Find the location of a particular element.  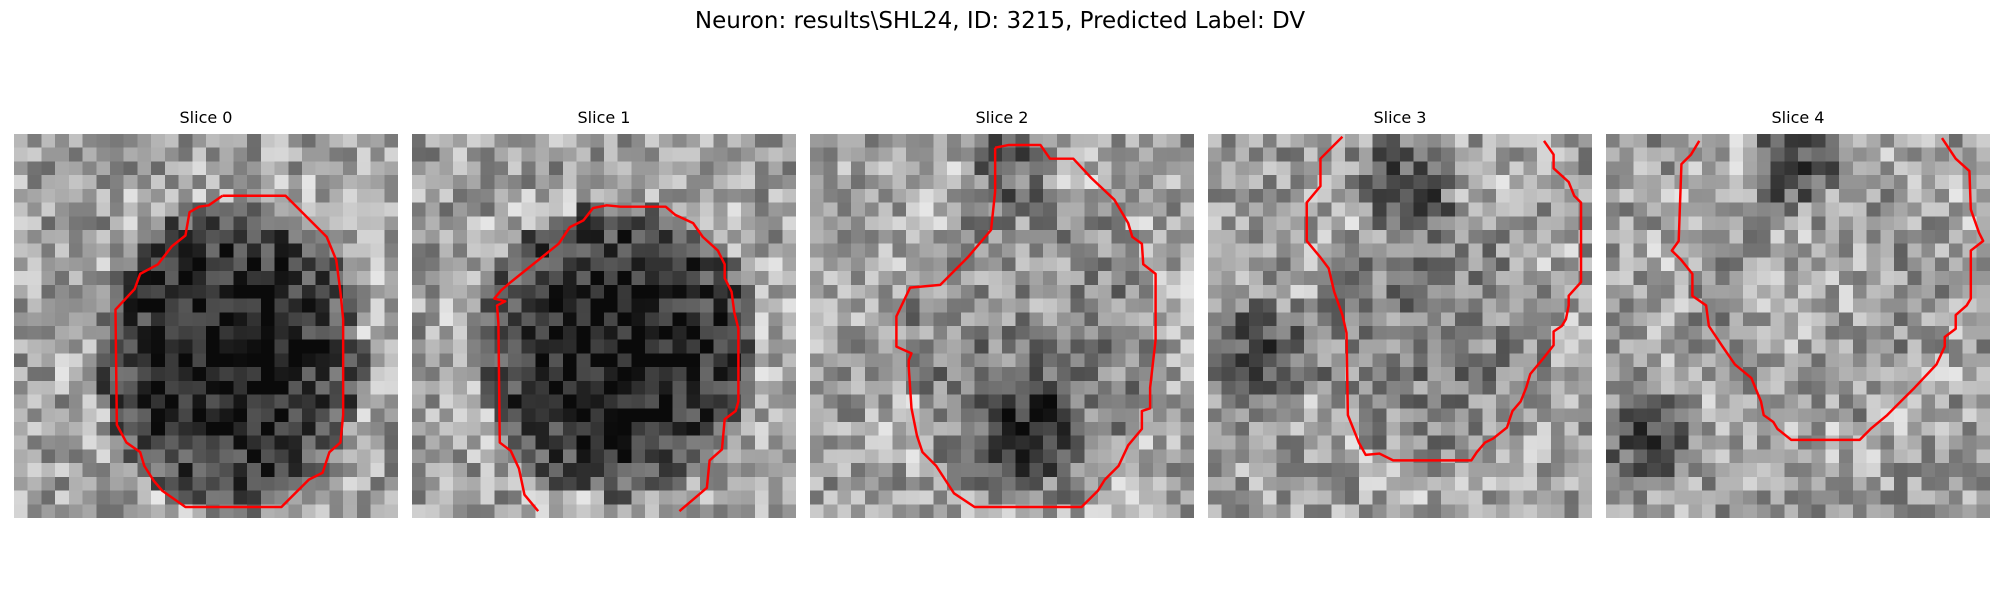

slice-panel-4: Slice 4 is located at coordinates (1798, 319).